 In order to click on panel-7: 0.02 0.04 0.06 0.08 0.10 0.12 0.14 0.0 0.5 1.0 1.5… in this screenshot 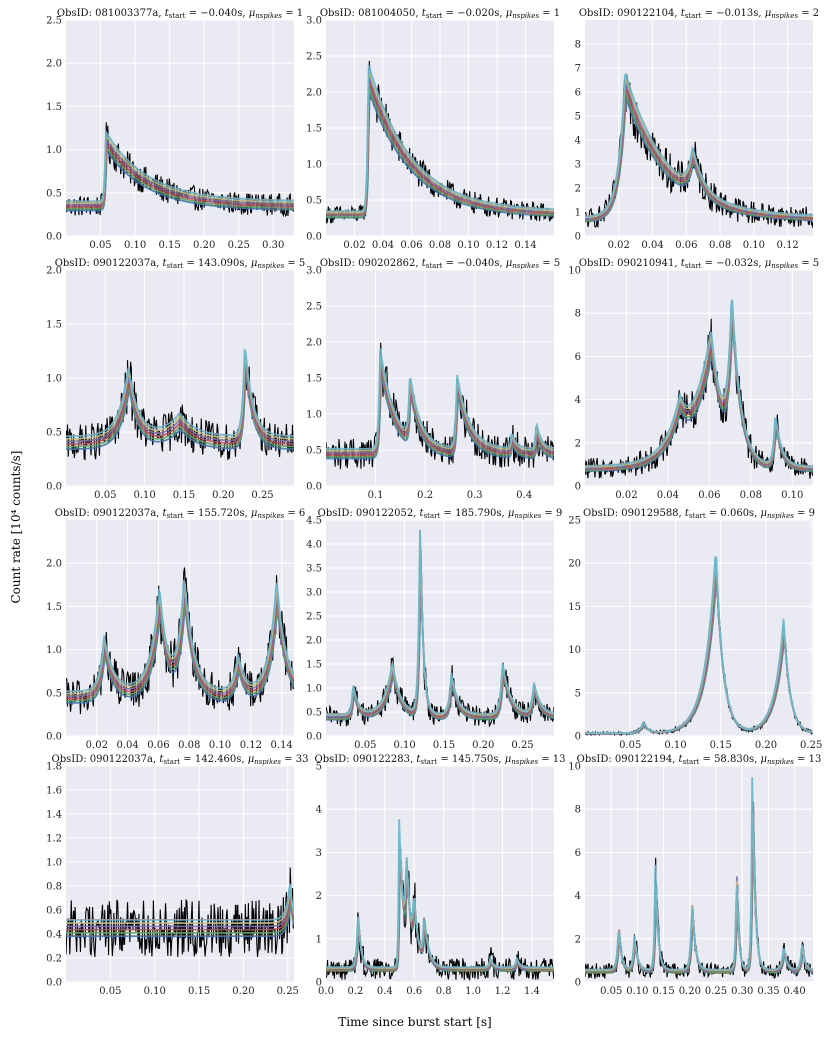, I will do `click(175, 629)`.